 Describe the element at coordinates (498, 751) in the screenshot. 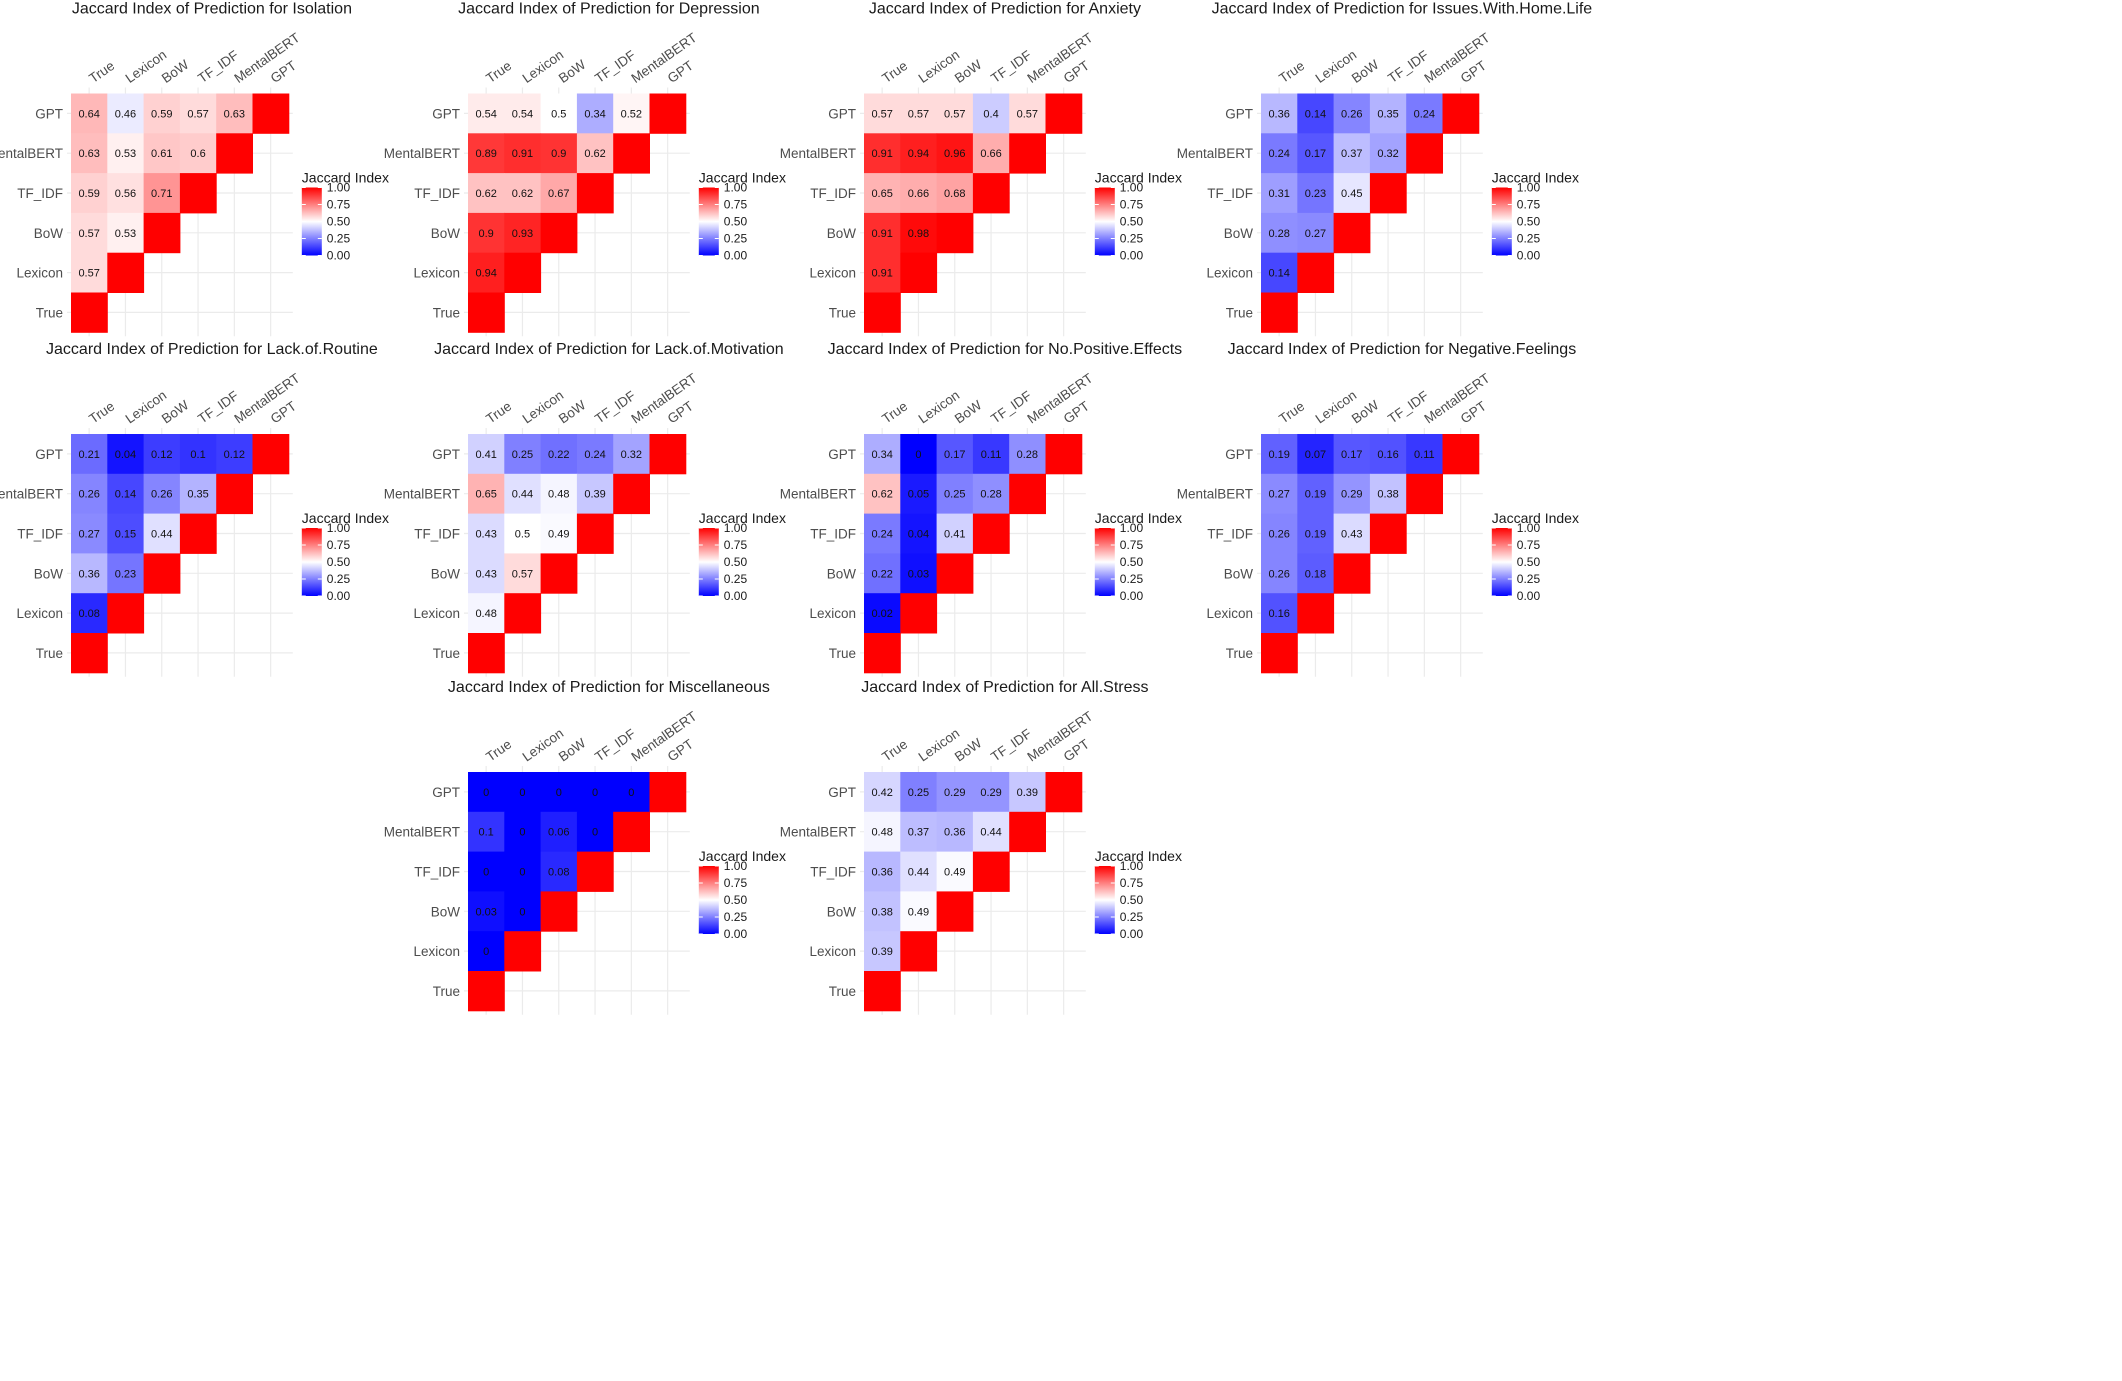

I see `x-tick-label: True` at that location.